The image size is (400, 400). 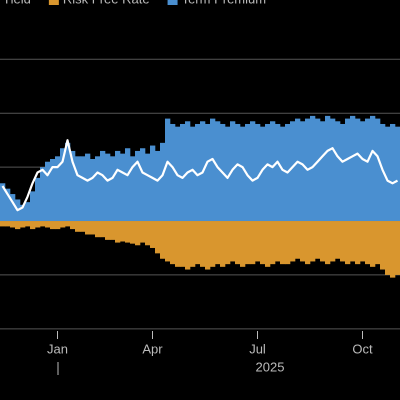 I want to click on legend-label: 10-Year Yield, so click(x=15, y=3).